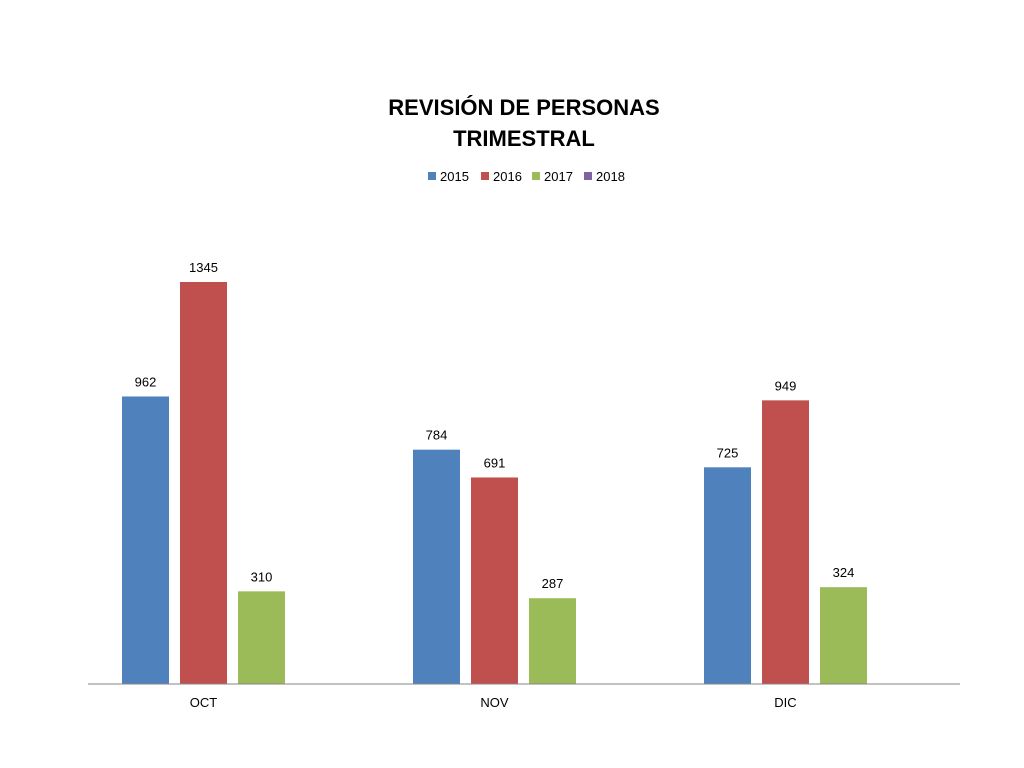 The height and width of the screenshot is (768, 1024). Describe the element at coordinates (203, 267) in the screenshot. I see `data-label-oct-2016: 1345` at that location.